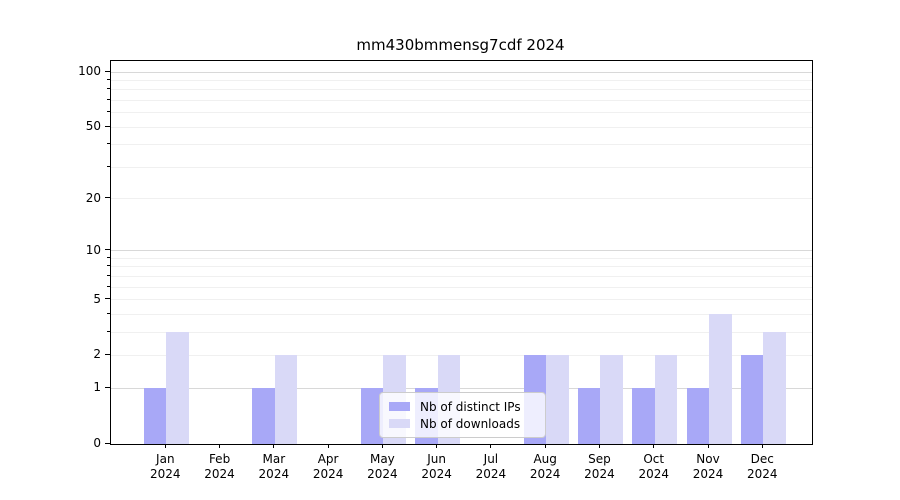  I want to click on x-tick-label: Nov 2024, so click(708, 467).